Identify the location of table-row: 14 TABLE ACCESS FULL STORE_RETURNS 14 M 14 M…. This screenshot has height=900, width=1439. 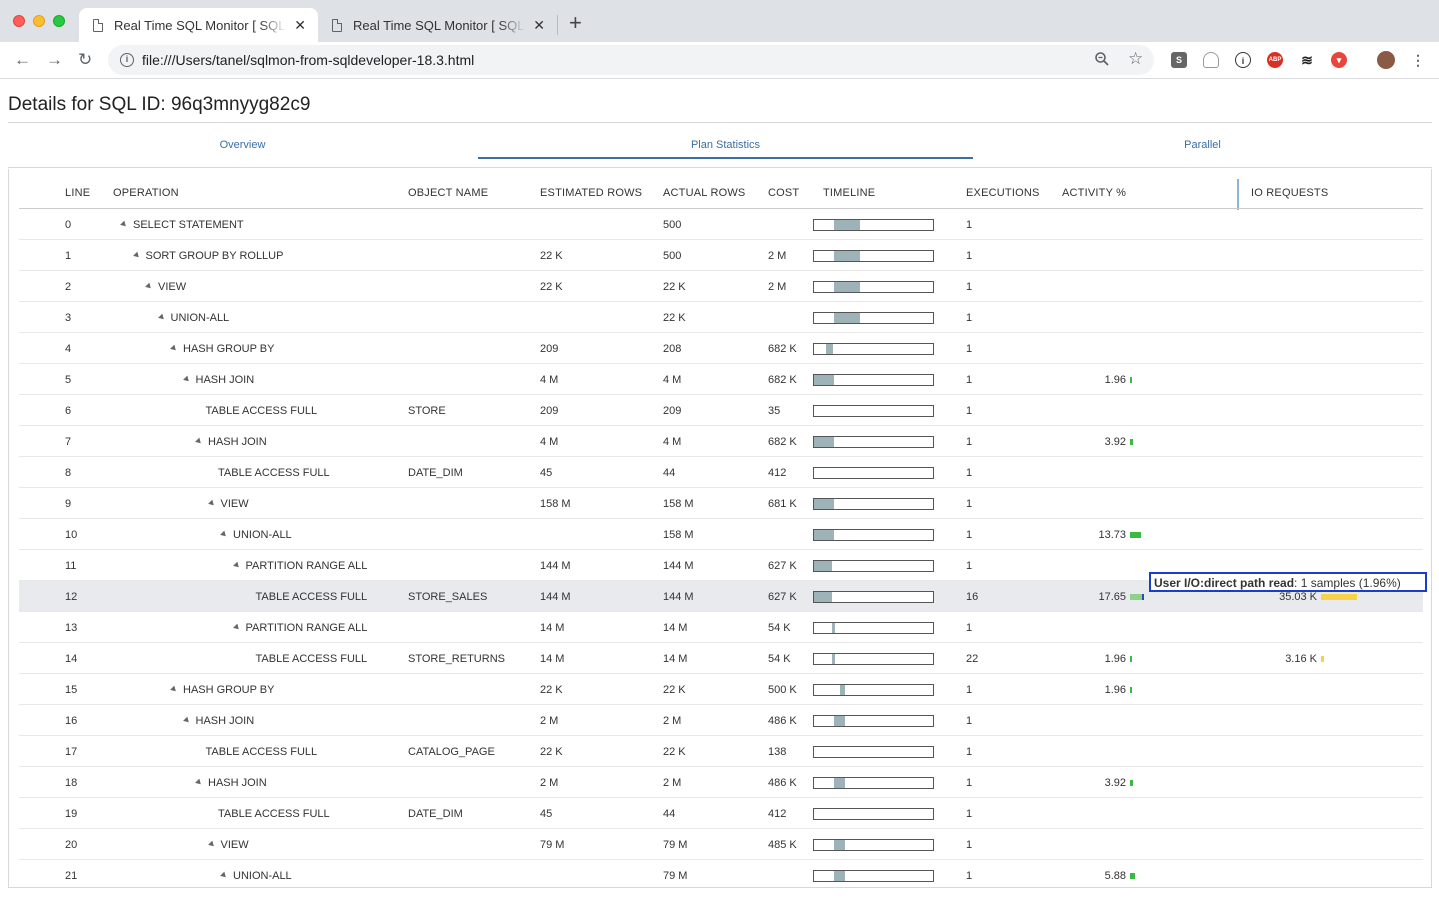
(721, 658).